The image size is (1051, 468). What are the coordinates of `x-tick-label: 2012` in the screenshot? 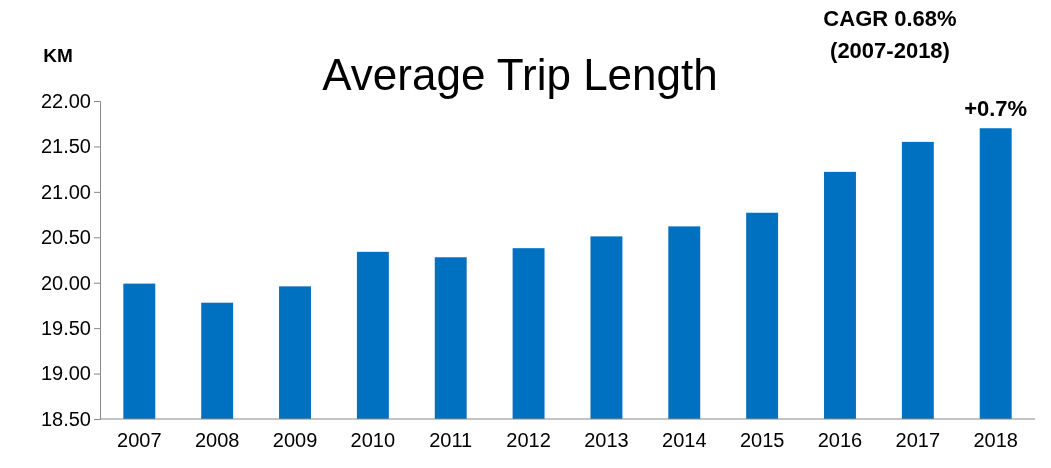 It's located at (528, 440).